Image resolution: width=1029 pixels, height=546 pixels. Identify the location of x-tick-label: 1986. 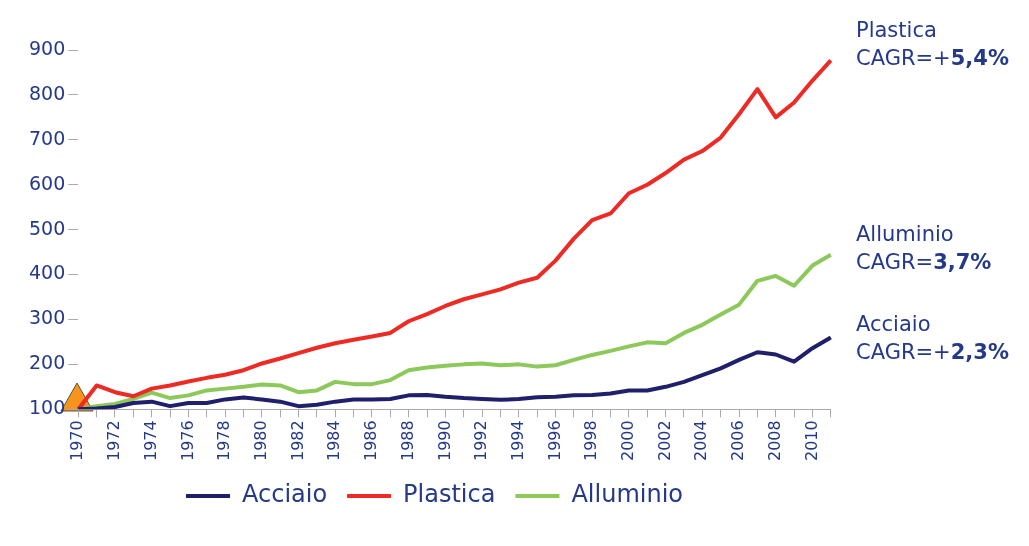
(371, 440).